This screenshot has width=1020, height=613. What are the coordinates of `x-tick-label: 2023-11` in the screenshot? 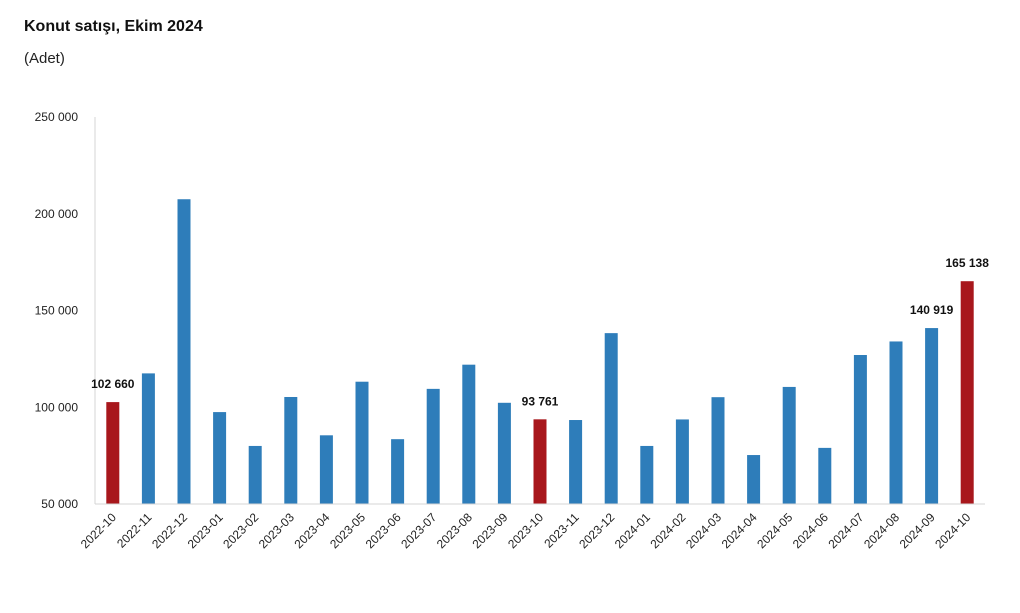 It's located at (561, 530).